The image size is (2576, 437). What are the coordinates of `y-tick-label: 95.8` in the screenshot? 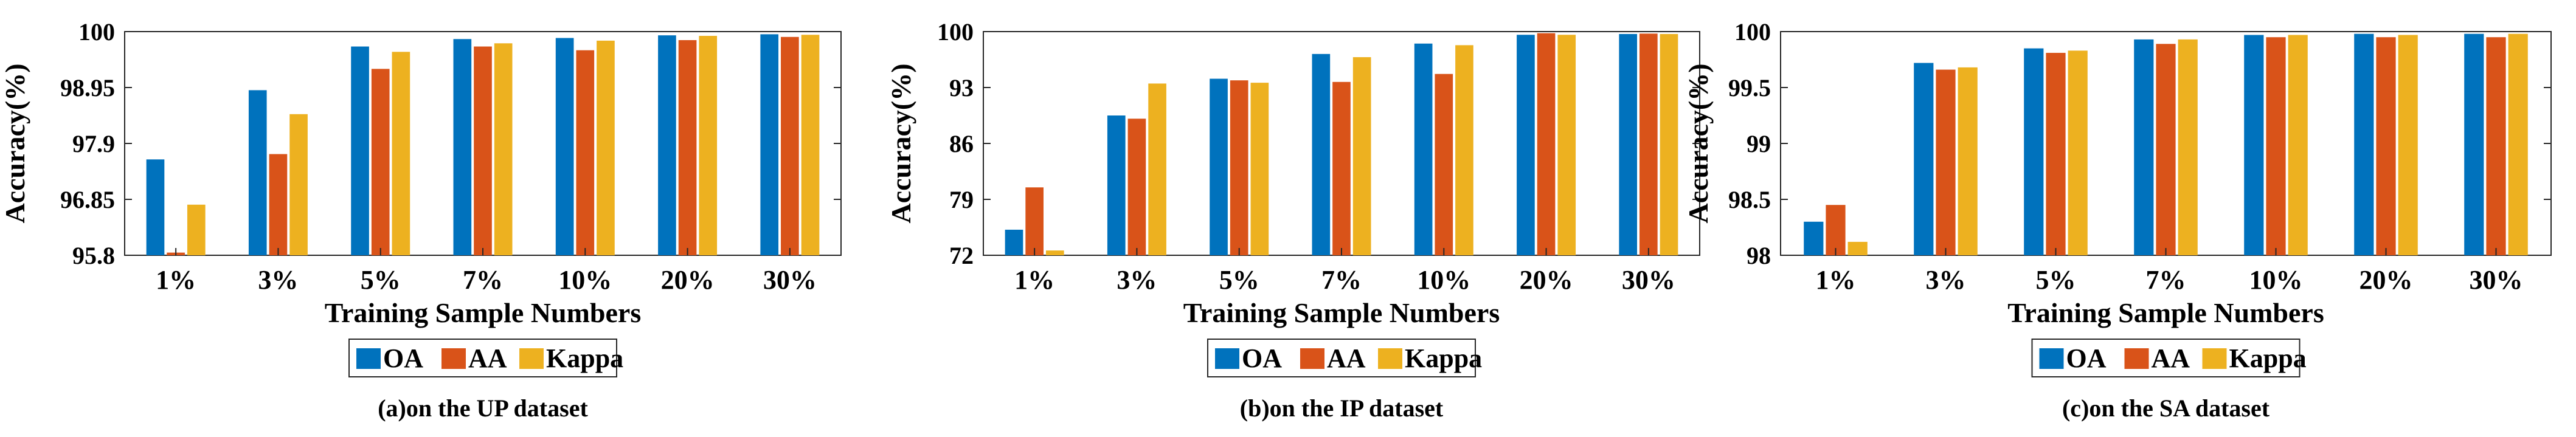 It's located at (93, 255).